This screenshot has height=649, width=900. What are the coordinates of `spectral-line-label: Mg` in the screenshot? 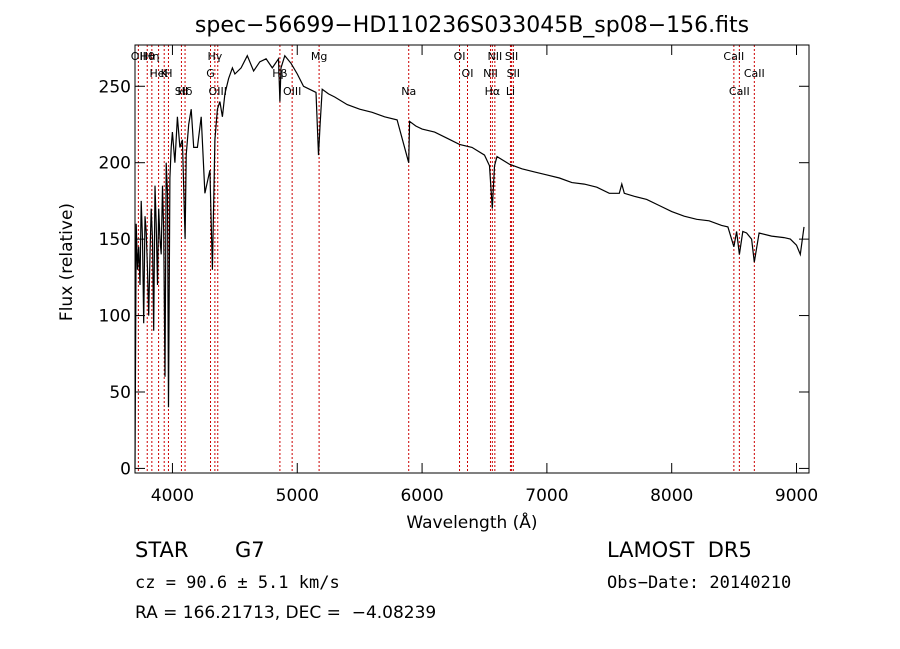 It's located at (319, 56).